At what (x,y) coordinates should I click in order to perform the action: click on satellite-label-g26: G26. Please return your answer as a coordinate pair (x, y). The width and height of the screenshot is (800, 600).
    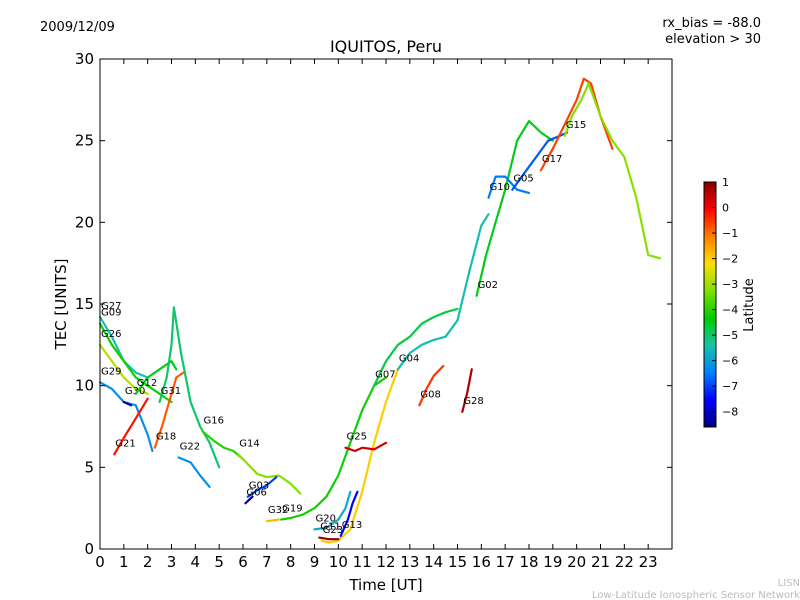
    Looking at the image, I should click on (111, 334).